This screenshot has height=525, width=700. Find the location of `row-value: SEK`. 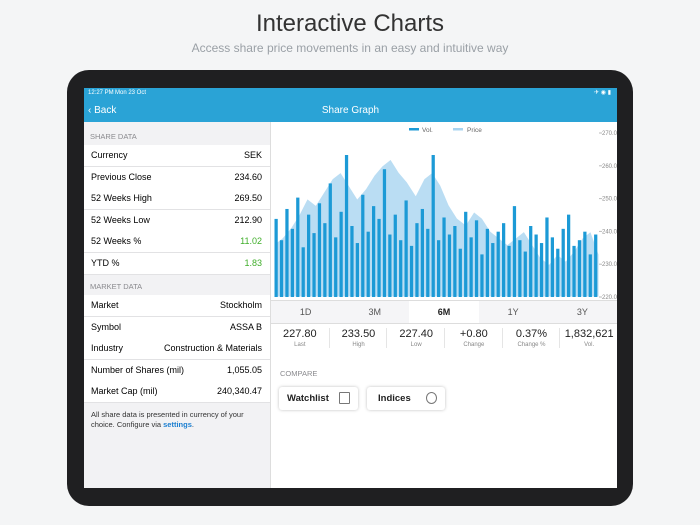

row-value: SEK is located at coordinates (252, 155).